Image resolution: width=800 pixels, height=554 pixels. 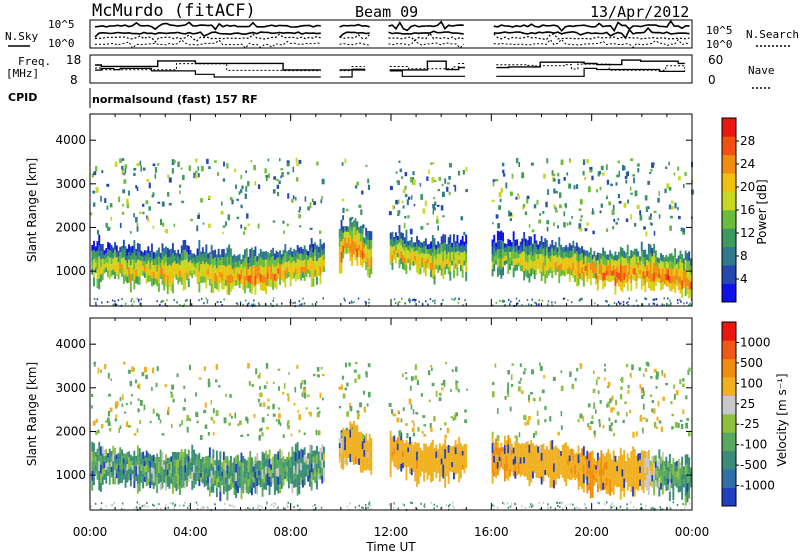 What do you see at coordinates (747, 210) in the screenshot?
I see `colorbar-tick-label: 16` at bounding box center [747, 210].